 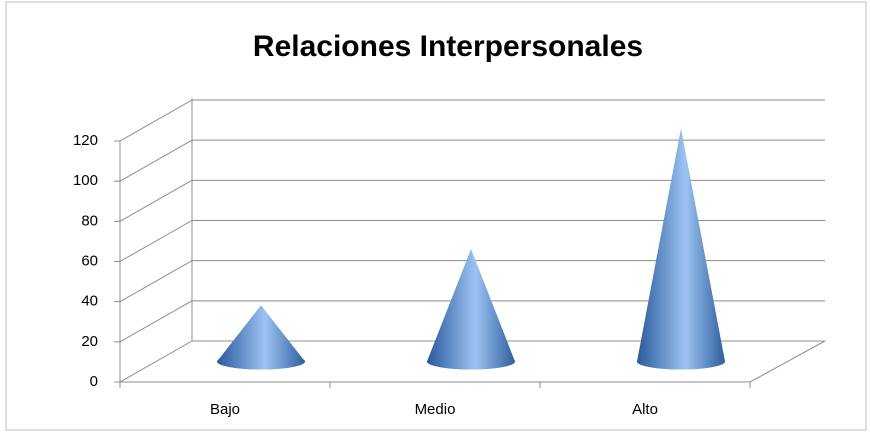 What do you see at coordinates (85, 140) in the screenshot?
I see `y-tick-label: 120` at bounding box center [85, 140].